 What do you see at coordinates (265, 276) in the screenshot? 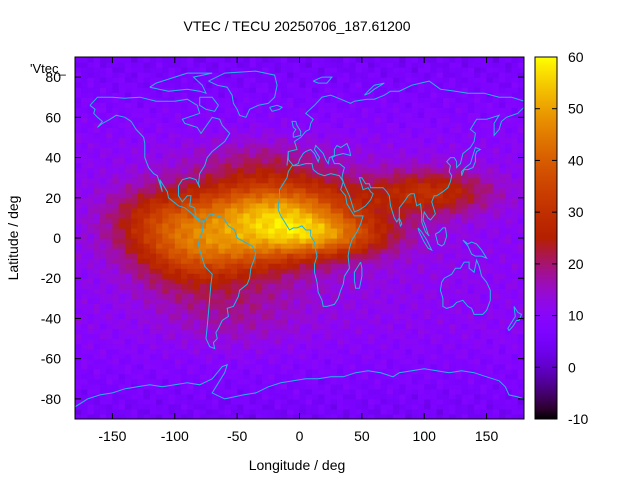
I see `heatmap-cell-2046` at bounding box center [265, 276].